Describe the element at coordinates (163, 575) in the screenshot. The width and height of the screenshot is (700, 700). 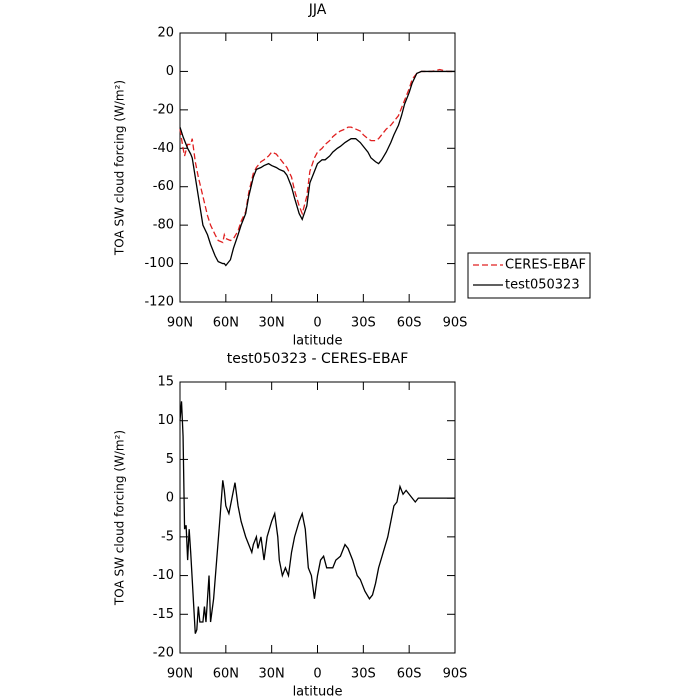
I see `y-tick-label: -10` at that location.